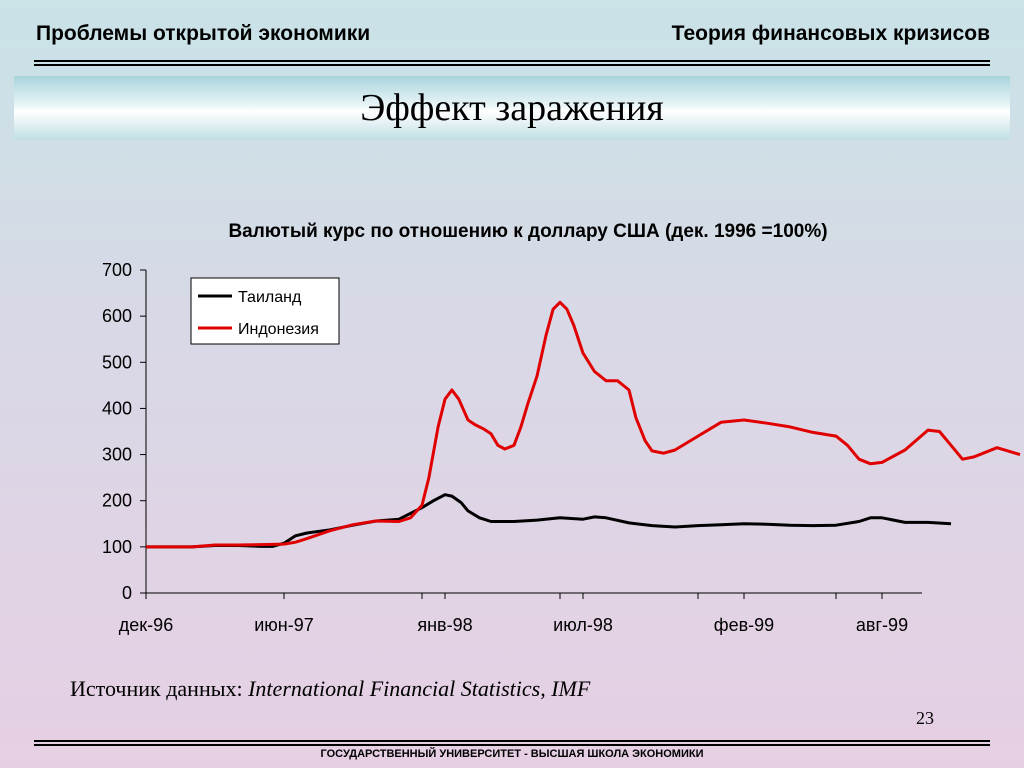 The image size is (1024, 768). I want to click on y-tick-label: 0, so click(127, 593).